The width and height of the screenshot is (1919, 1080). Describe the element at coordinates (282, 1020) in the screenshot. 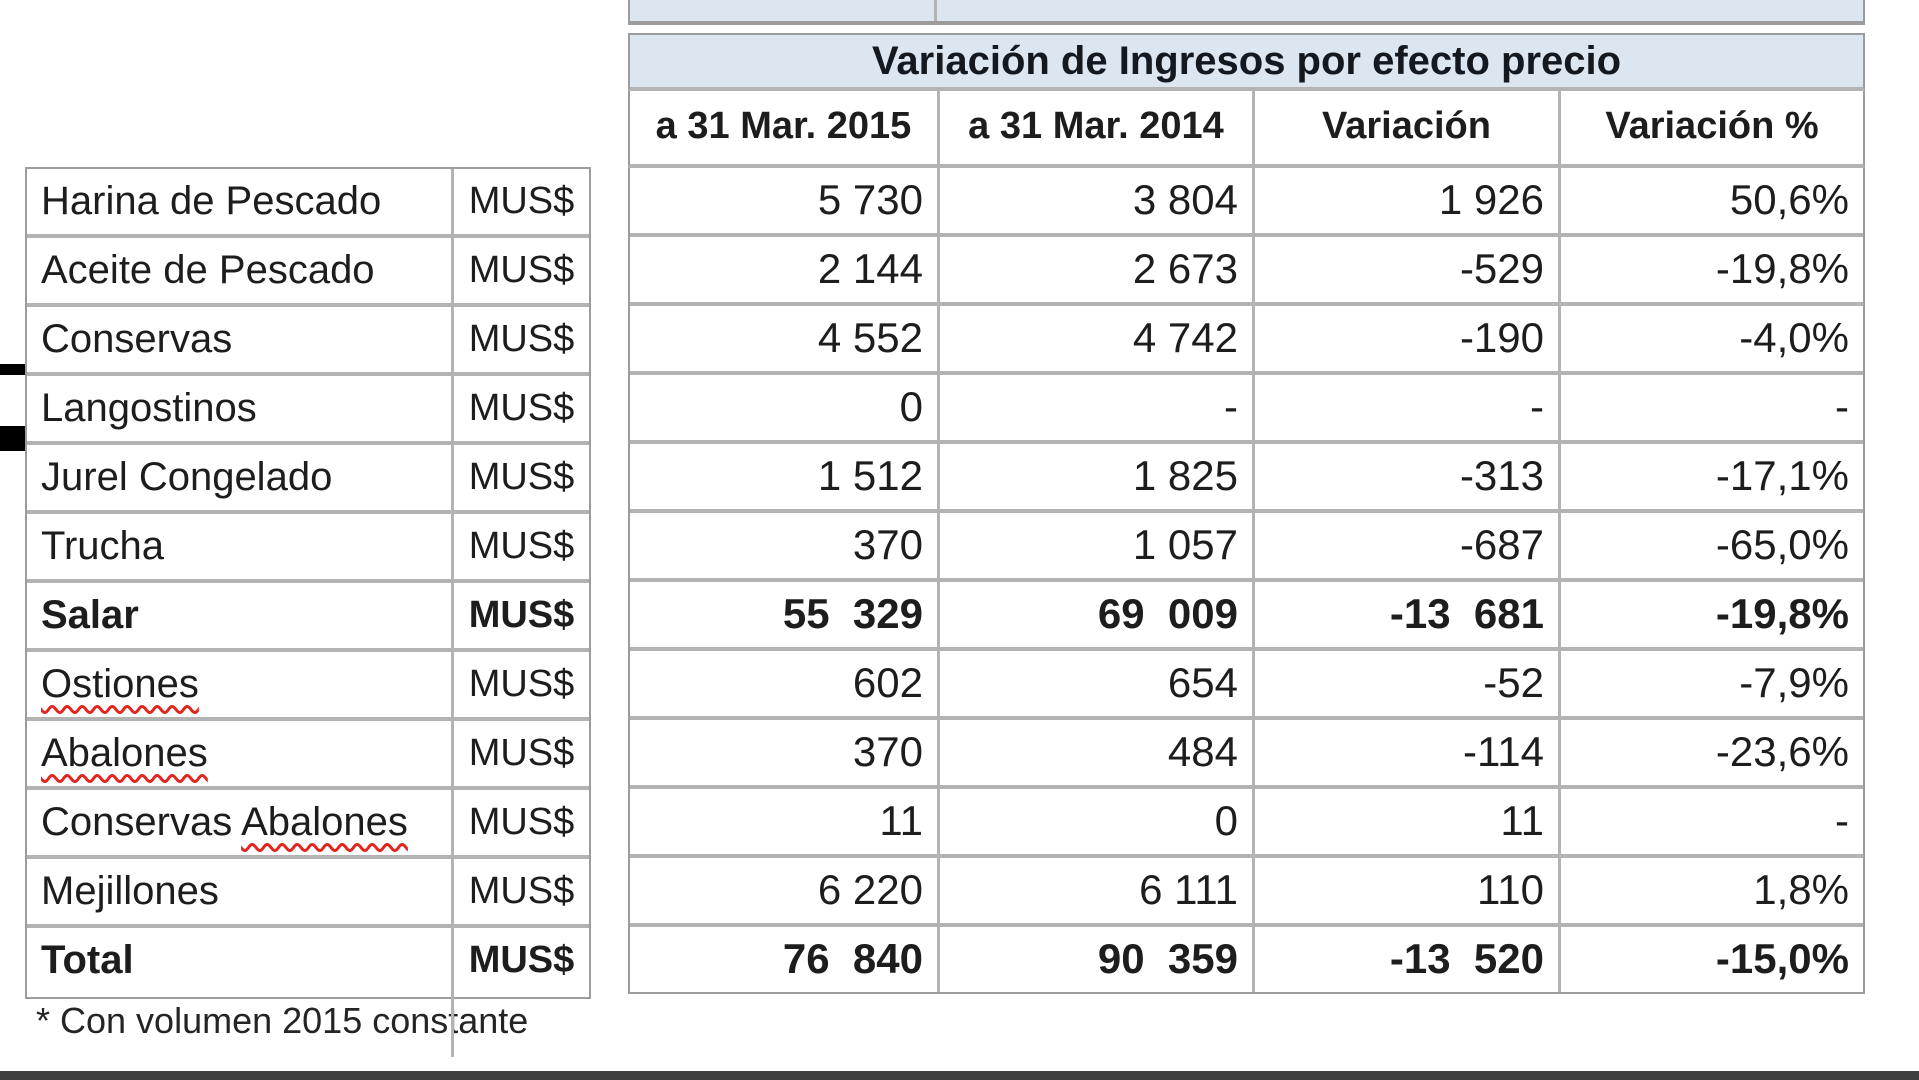

I see `footnote-text: * Con volumen 2015 constante` at that location.